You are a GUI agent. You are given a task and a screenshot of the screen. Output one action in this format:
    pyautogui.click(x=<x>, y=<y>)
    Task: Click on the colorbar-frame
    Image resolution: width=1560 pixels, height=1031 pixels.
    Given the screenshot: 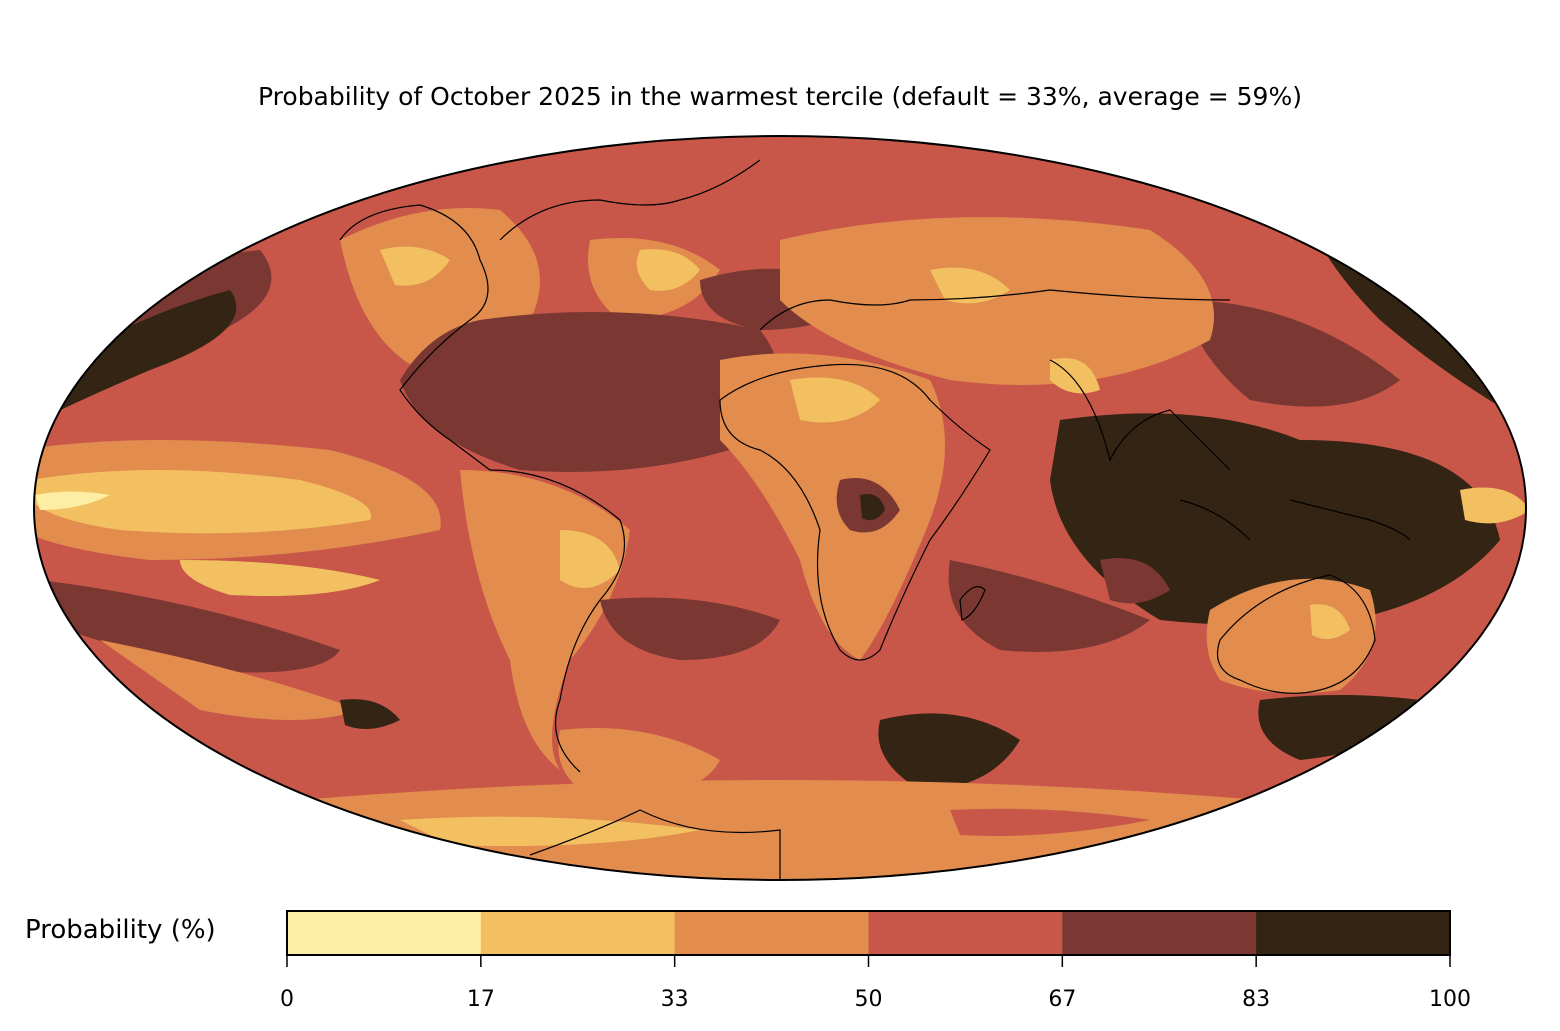 What is the action you would take?
    pyautogui.click(x=868, y=933)
    